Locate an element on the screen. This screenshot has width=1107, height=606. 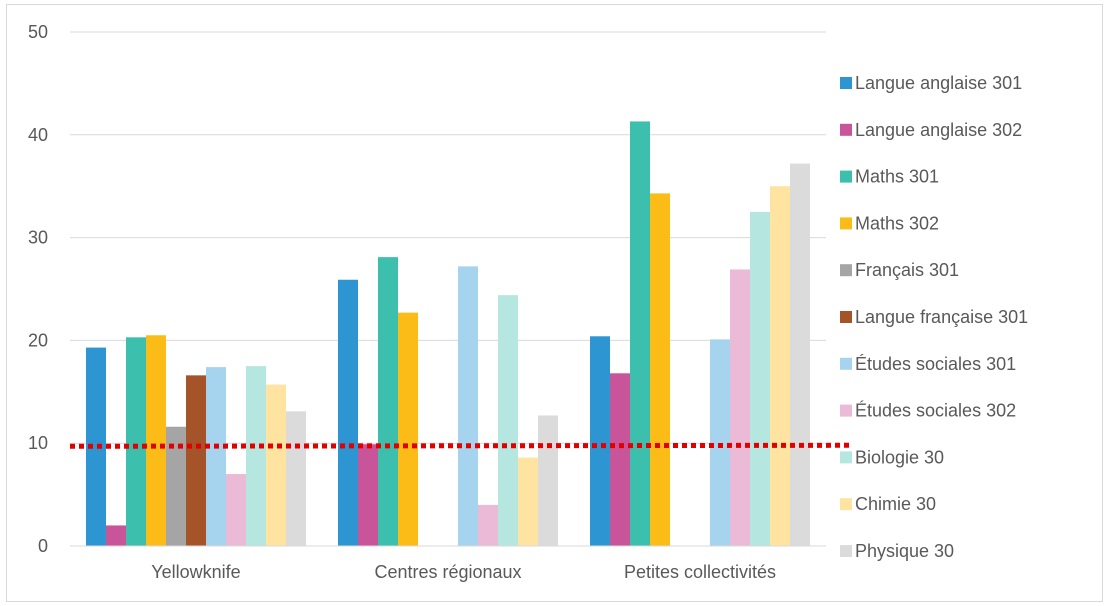
legend-label: Chimie 30 is located at coordinates (895, 504).